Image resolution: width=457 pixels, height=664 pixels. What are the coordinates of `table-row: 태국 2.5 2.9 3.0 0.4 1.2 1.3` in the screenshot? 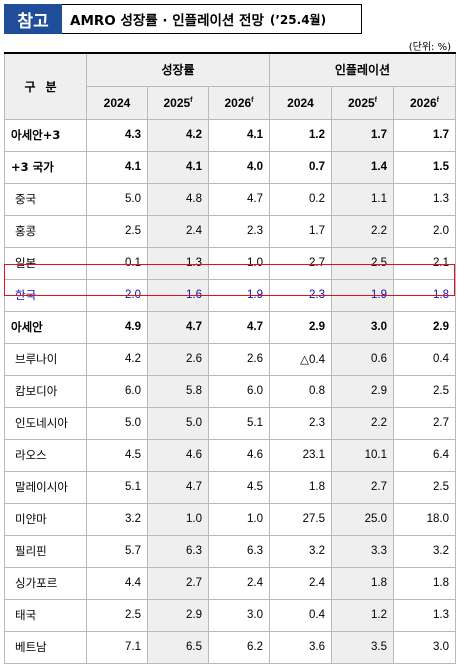 It's located at (230, 615).